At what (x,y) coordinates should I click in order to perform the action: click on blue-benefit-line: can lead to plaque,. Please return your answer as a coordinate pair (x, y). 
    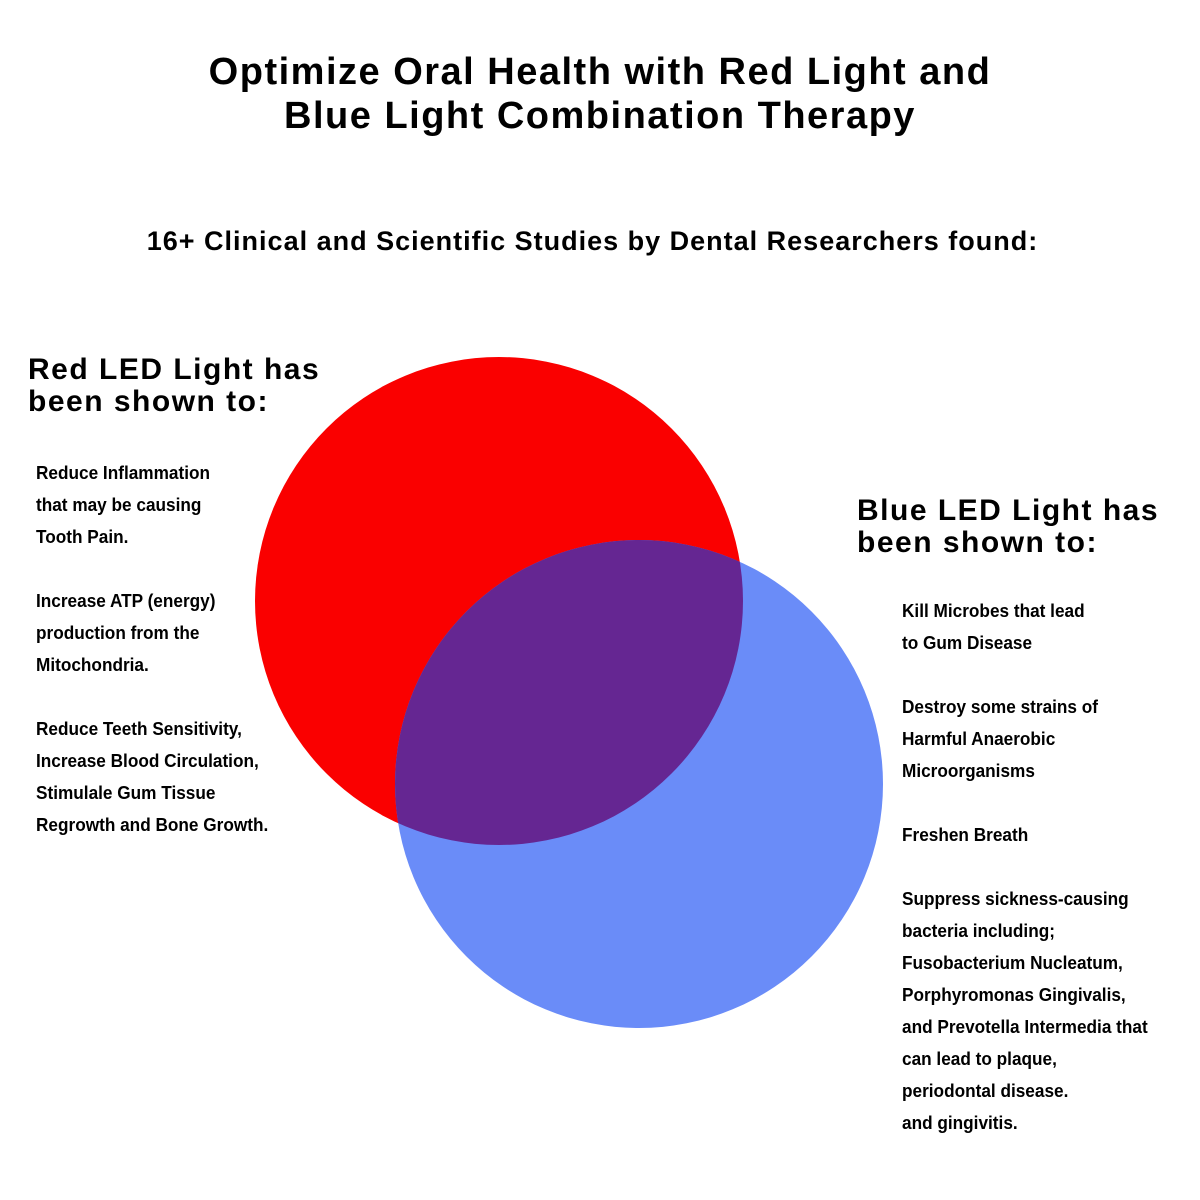
    Looking at the image, I should click on (979, 1058).